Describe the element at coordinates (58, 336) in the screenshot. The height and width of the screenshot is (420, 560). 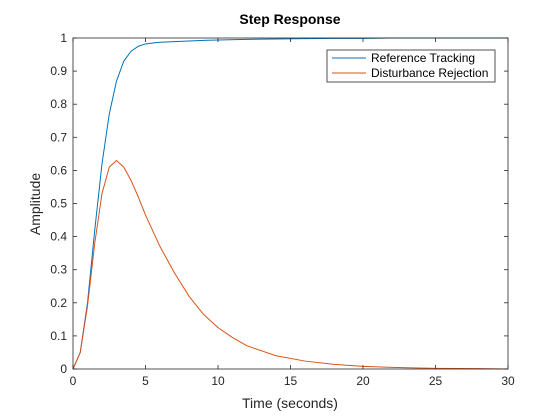
I see `y-tick-label: 0.1` at that location.